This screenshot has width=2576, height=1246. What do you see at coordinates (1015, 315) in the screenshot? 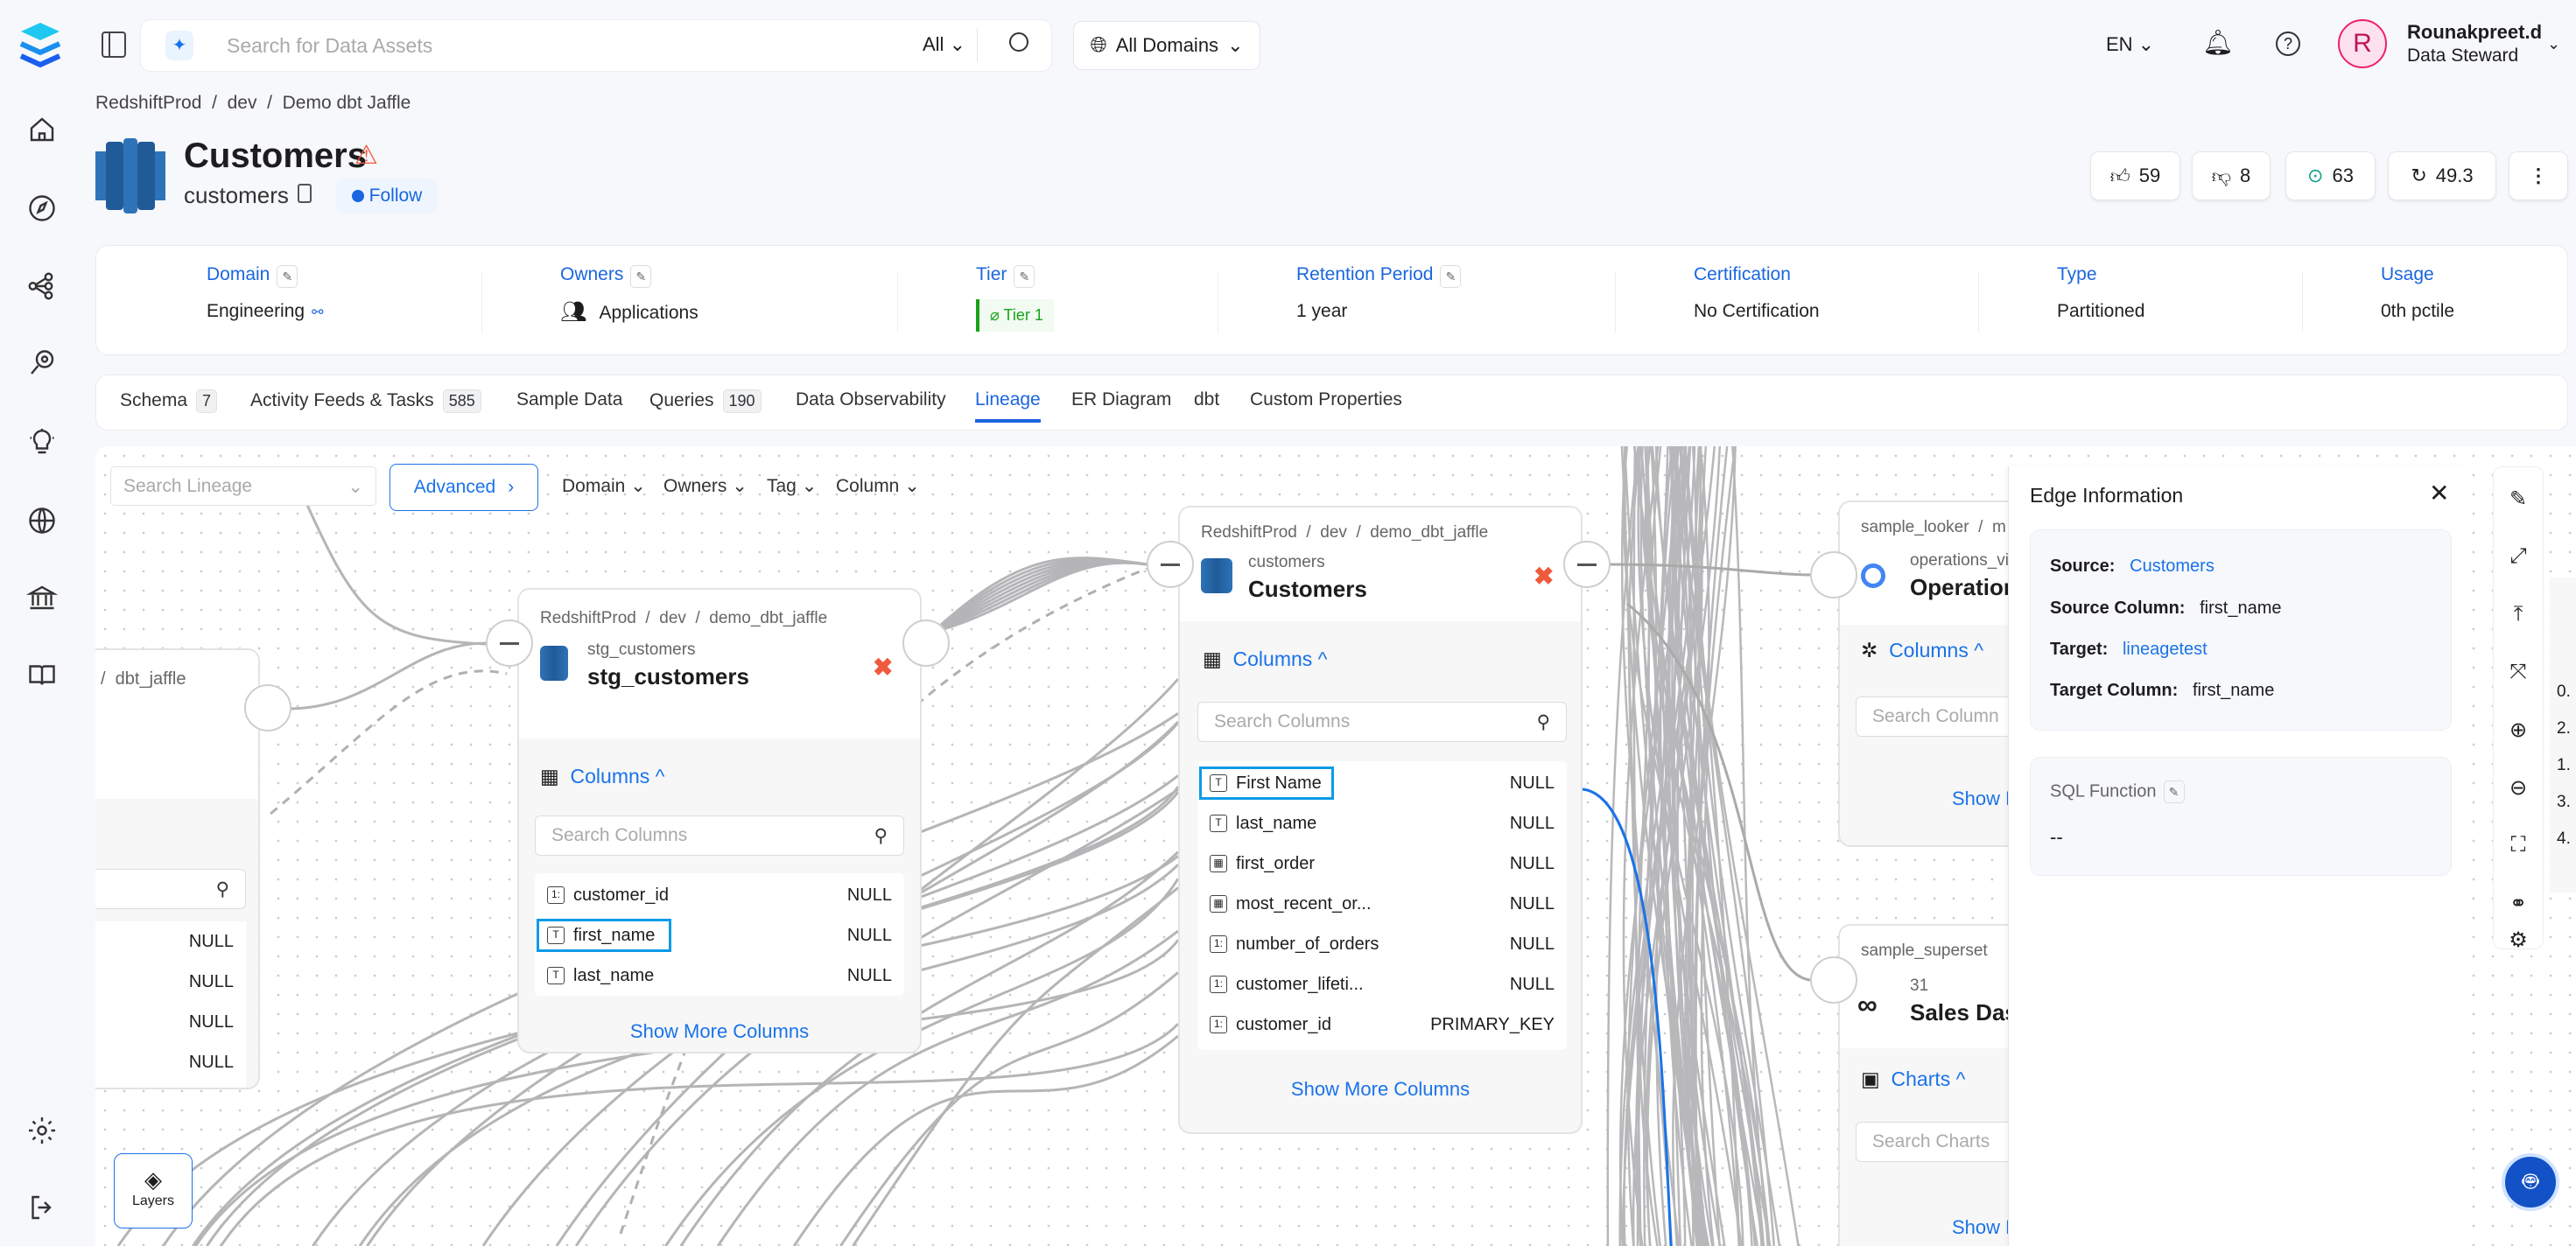
I see `tier-tag: ⌀ Tier 1` at bounding box center [1015, 315].